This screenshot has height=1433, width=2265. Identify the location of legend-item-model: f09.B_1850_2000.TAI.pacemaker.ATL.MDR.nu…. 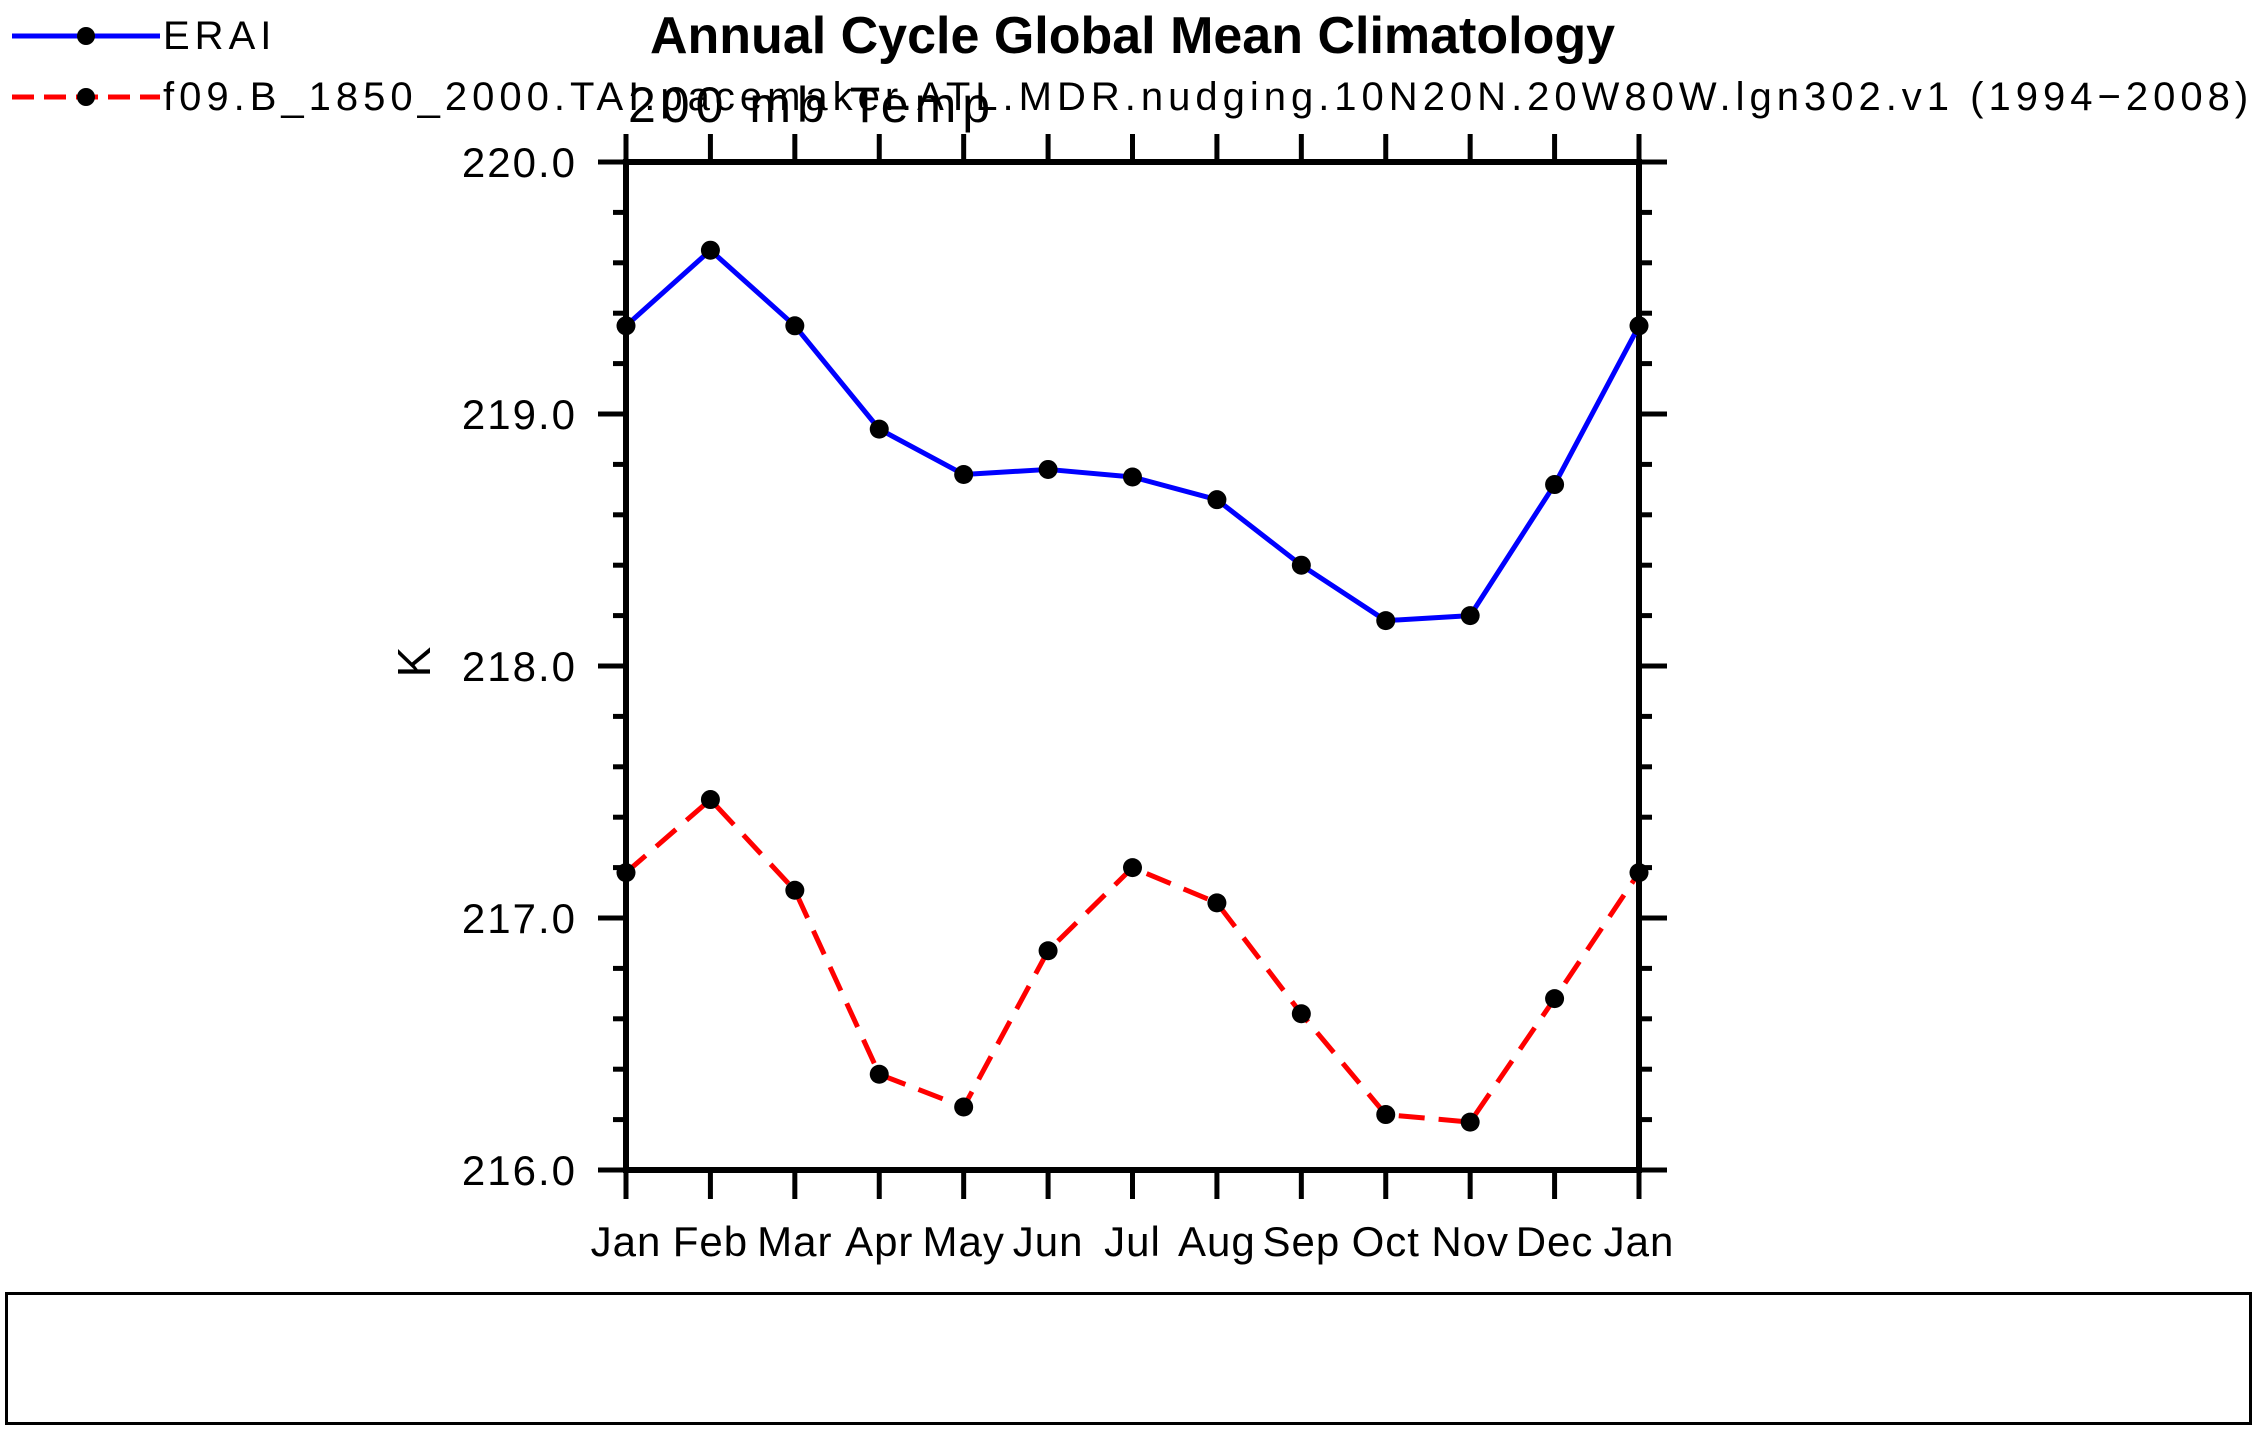
(1133, 96).